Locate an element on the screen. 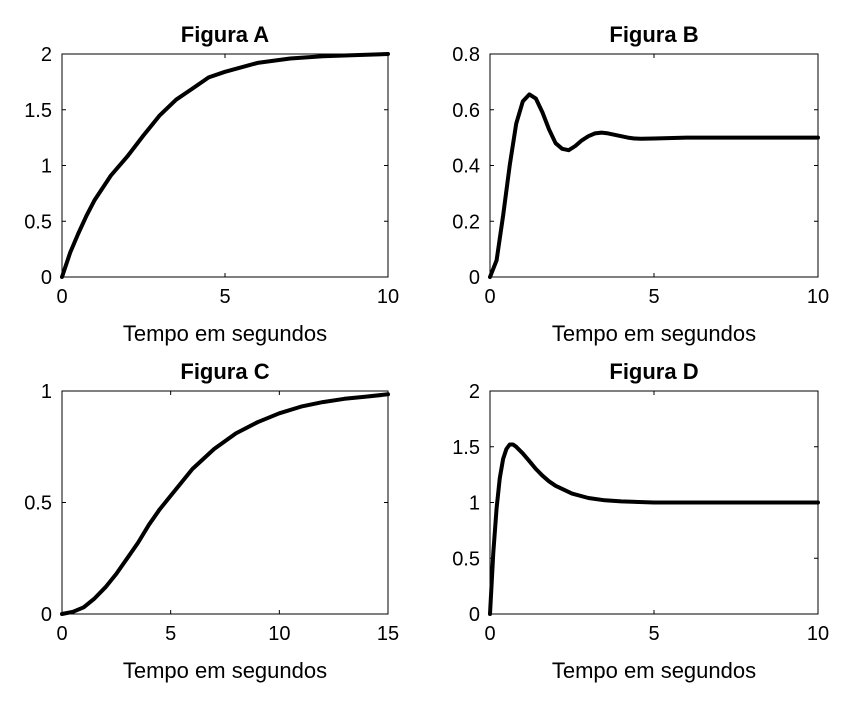 Image resolution: width=849 pixels, height=701 pixels. figura-a-ytick-label: 2 is located at coordinates (46, 55).